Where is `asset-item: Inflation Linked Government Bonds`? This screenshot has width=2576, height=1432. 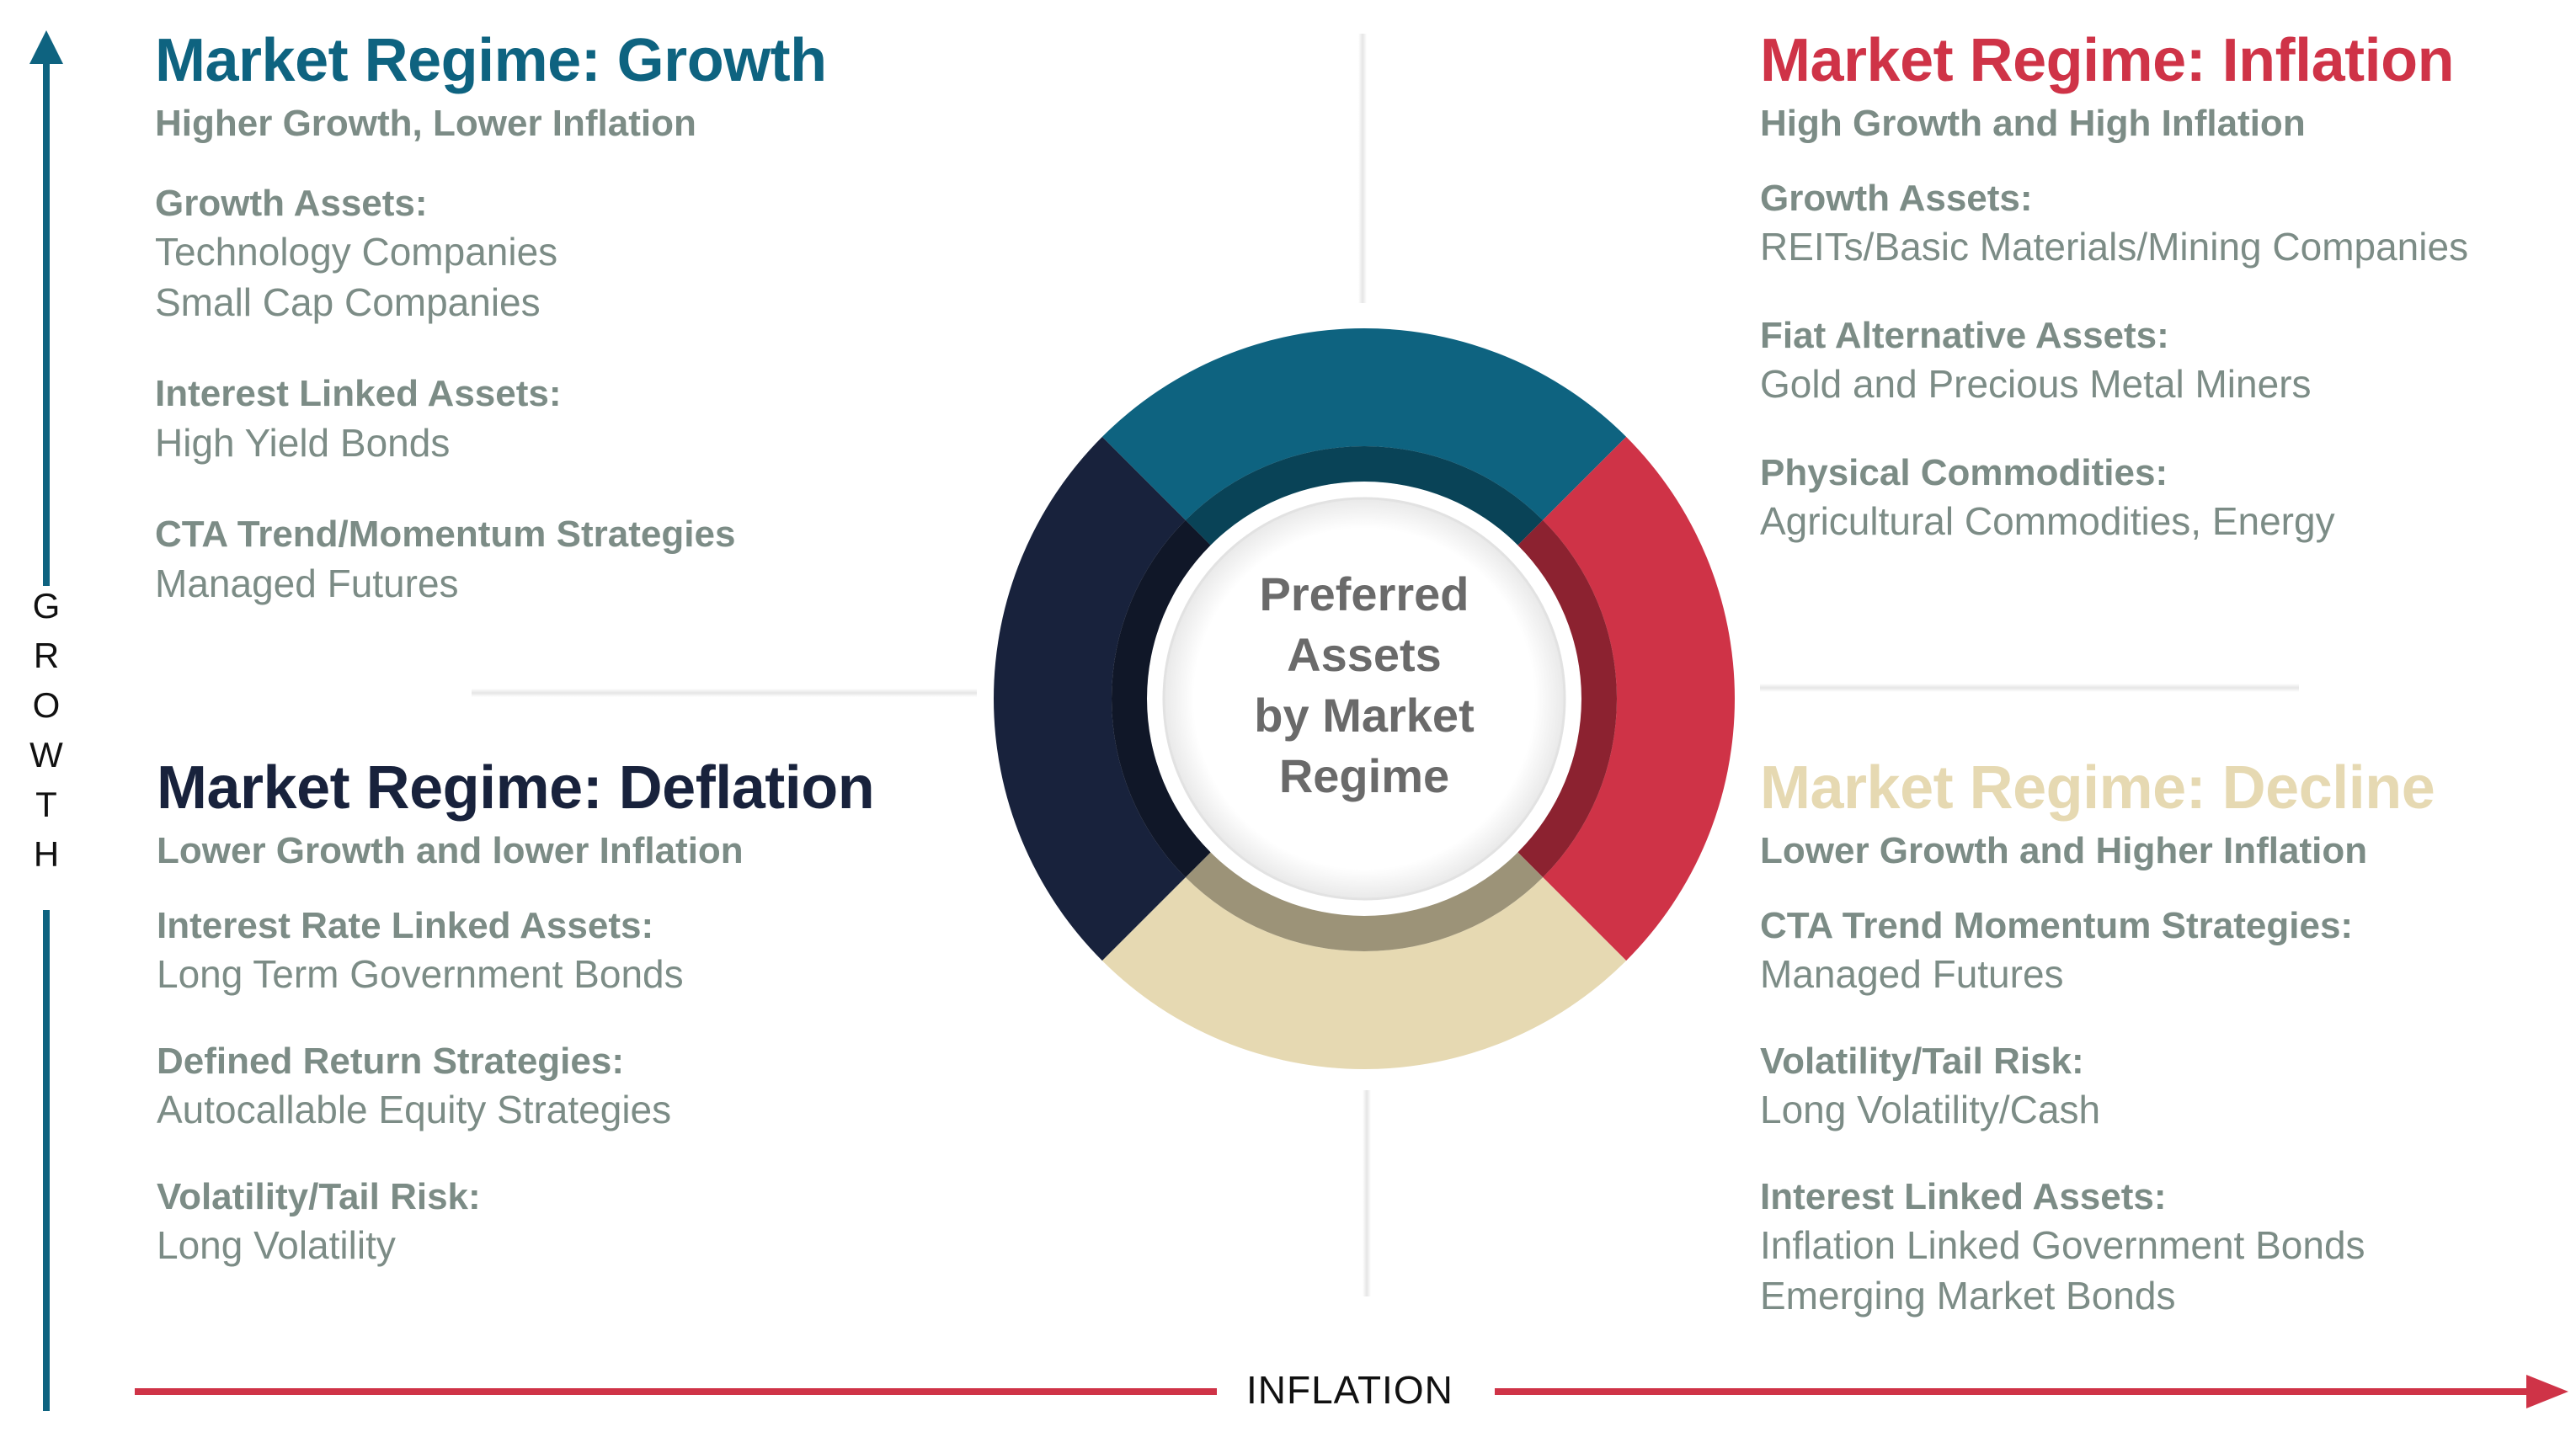 asset-item: Inflation Linked Government Bonds is located at coordinates (2062, 1244).